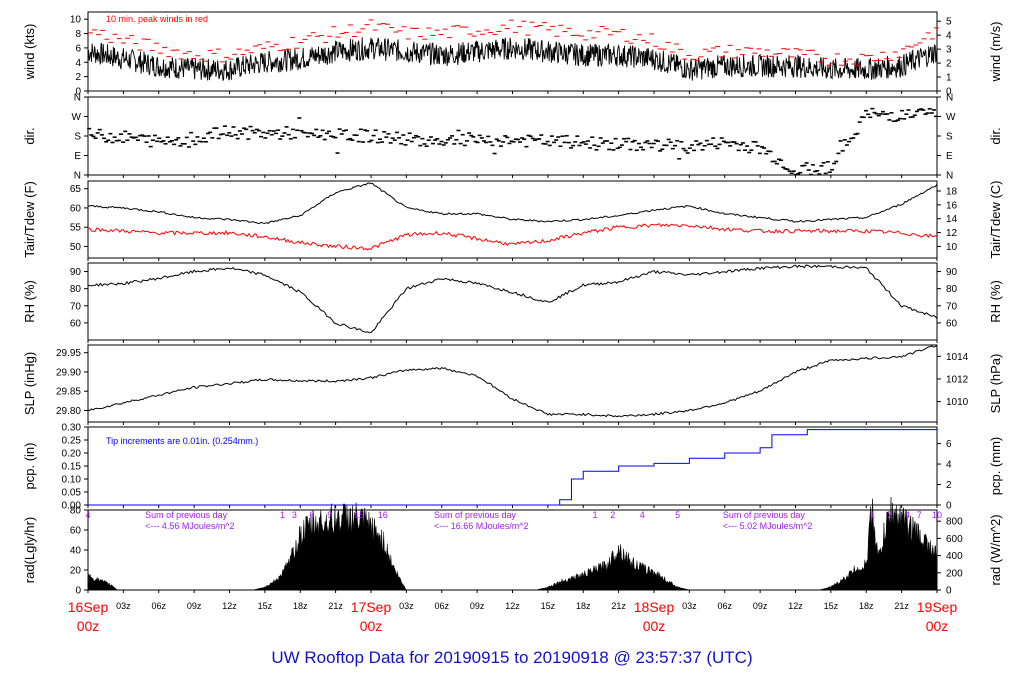  What do you see at coordinates (29, 301) in the screenshot?
I see `ylabel-rh: RH (%)` at bounding box center [29, 301].